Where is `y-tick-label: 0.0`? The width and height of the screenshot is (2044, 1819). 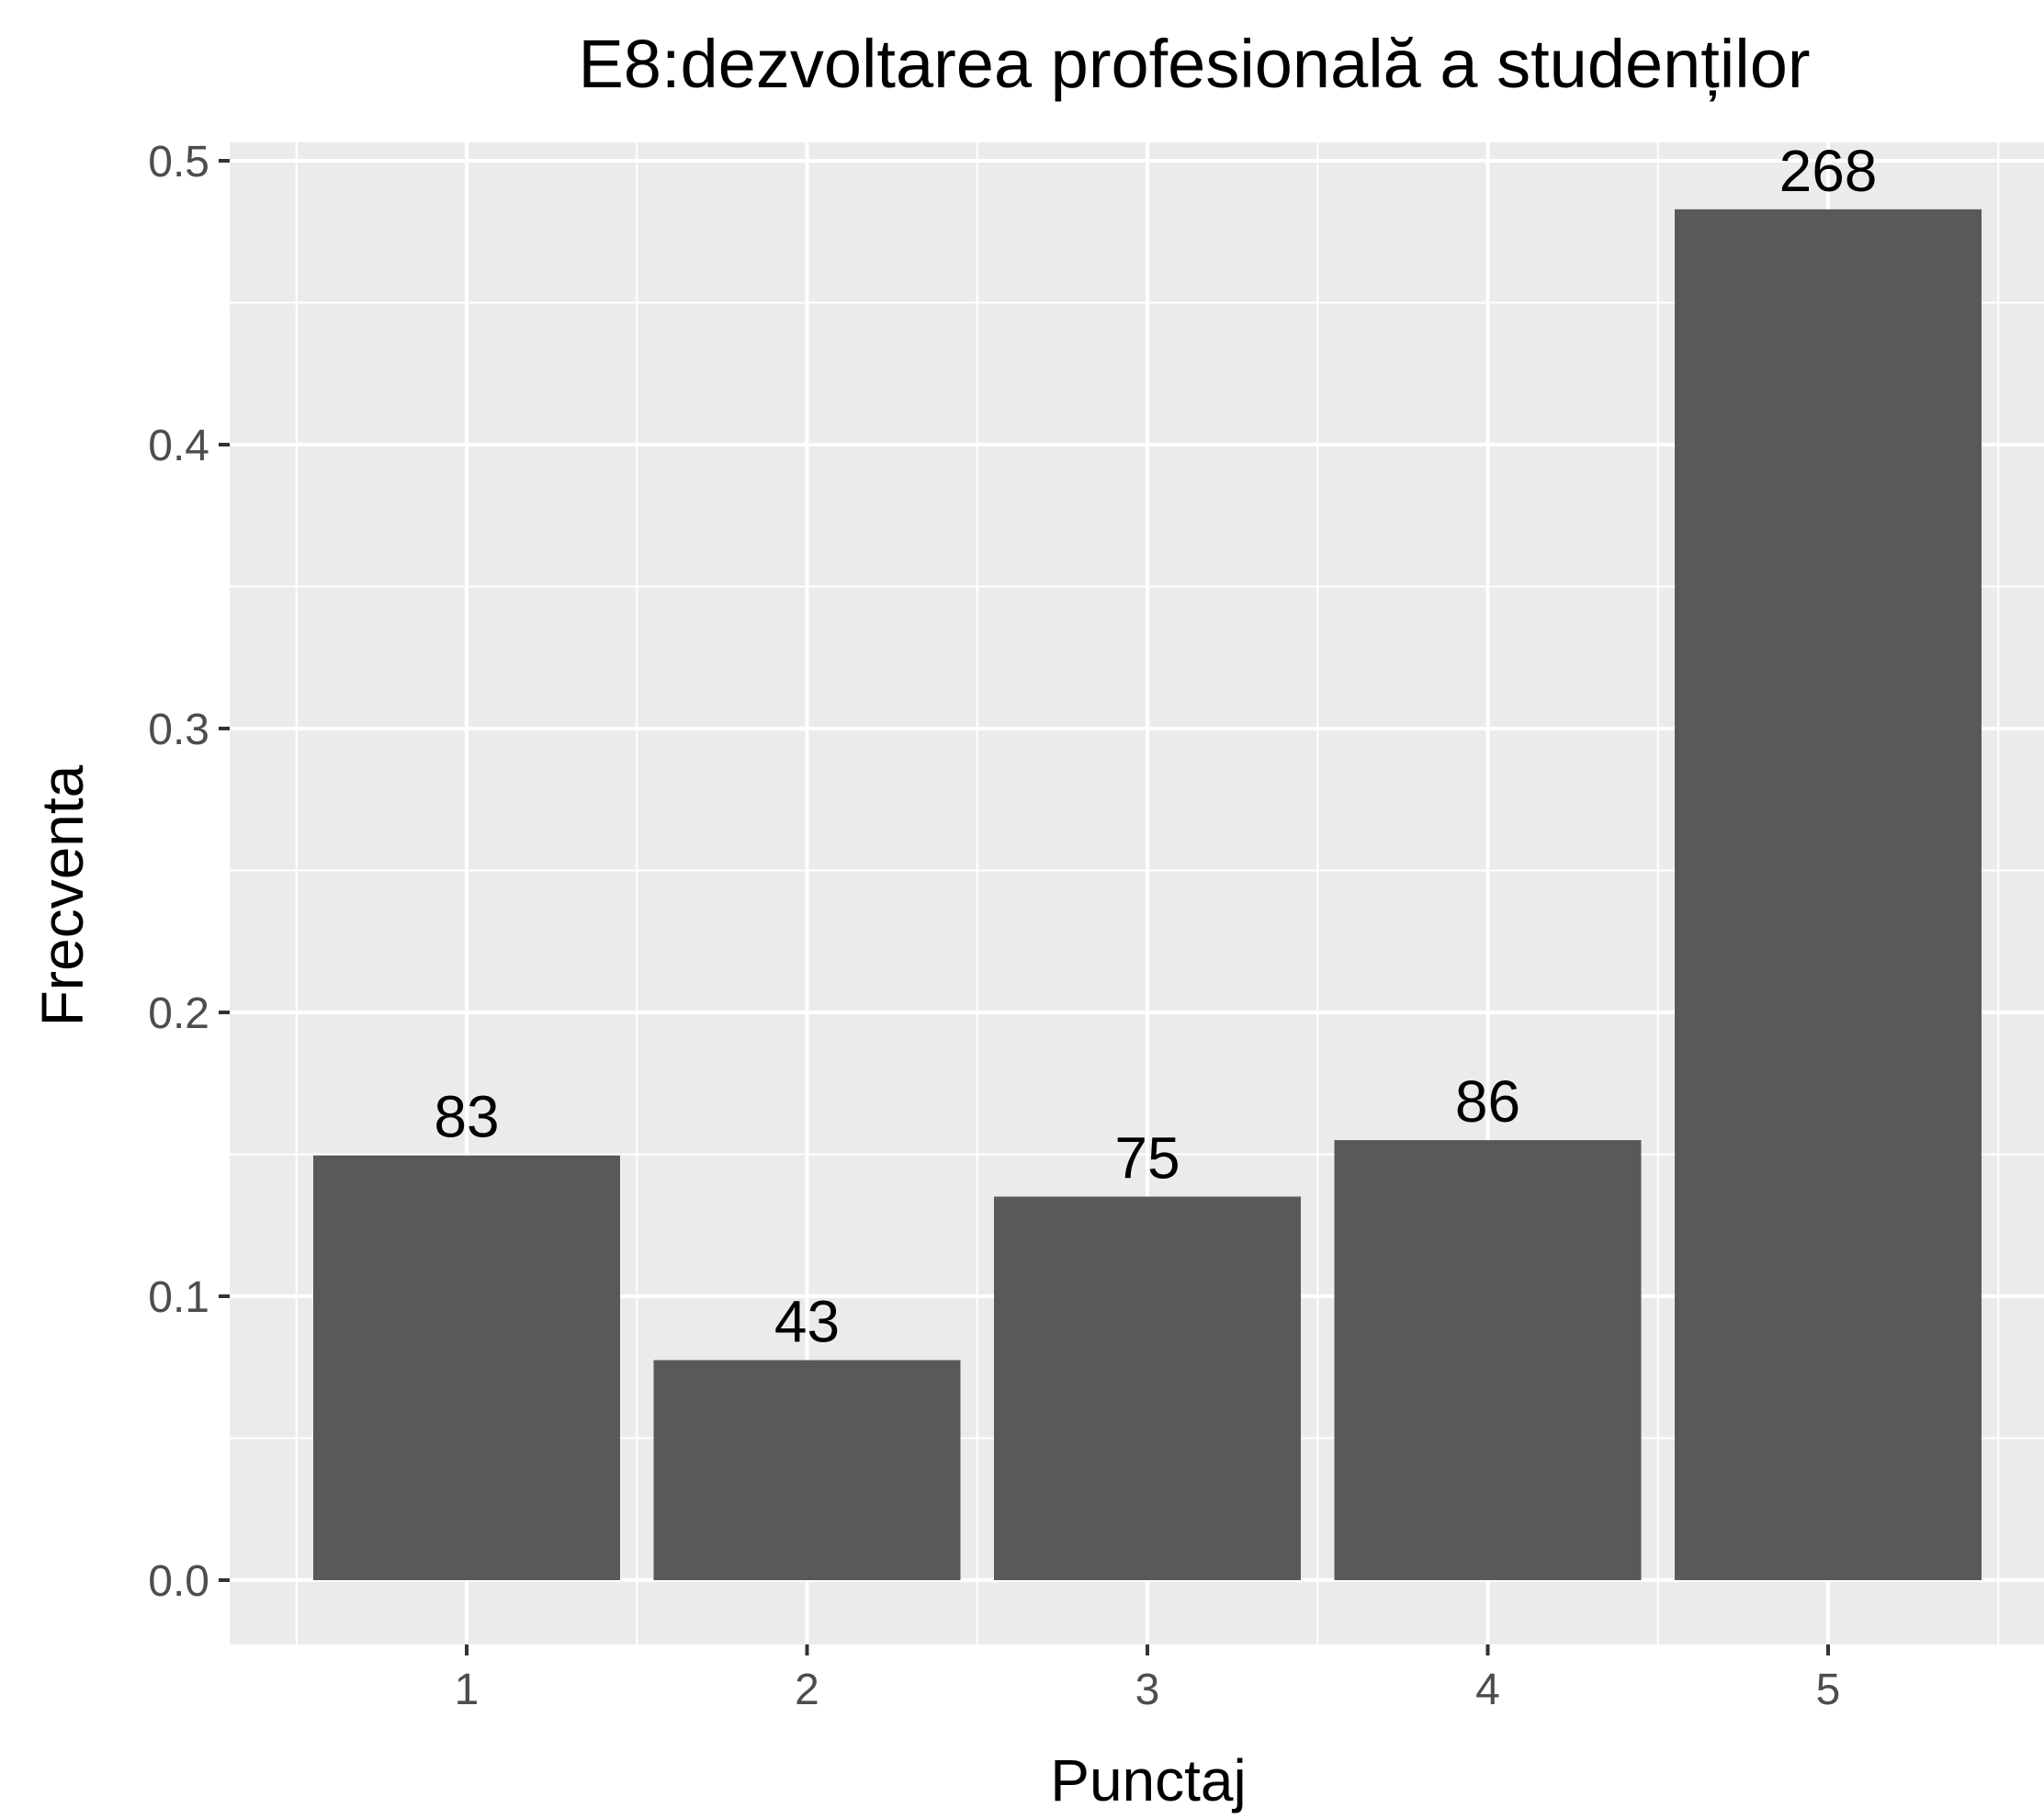 y-tick-label: 0.0 is located at coordinates (178, 1581).